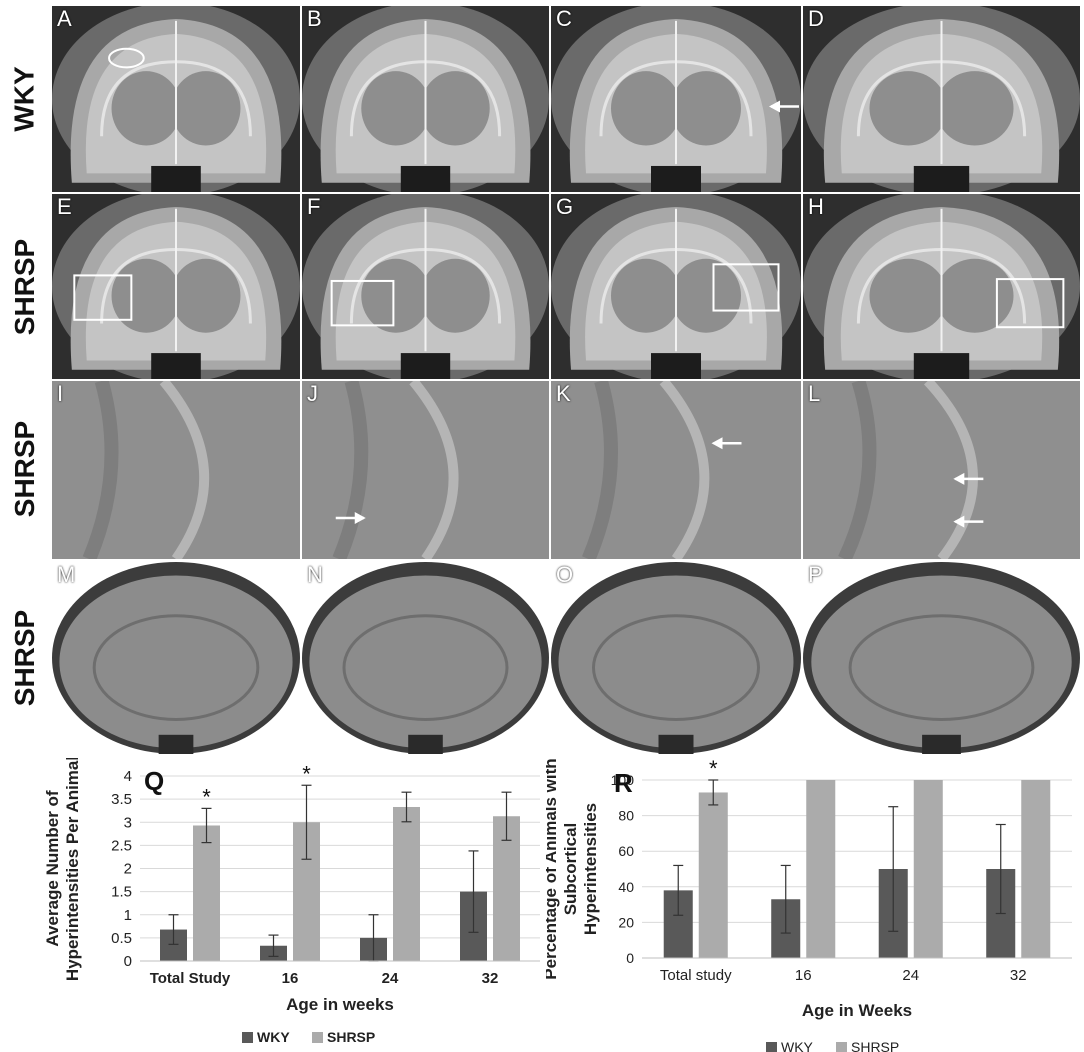 The width and height of the screenshot is (1084, 1052). Describe the element at coordinates (121, 845) in the screenshot. I see `y-tick-label: 2.5` at that location.